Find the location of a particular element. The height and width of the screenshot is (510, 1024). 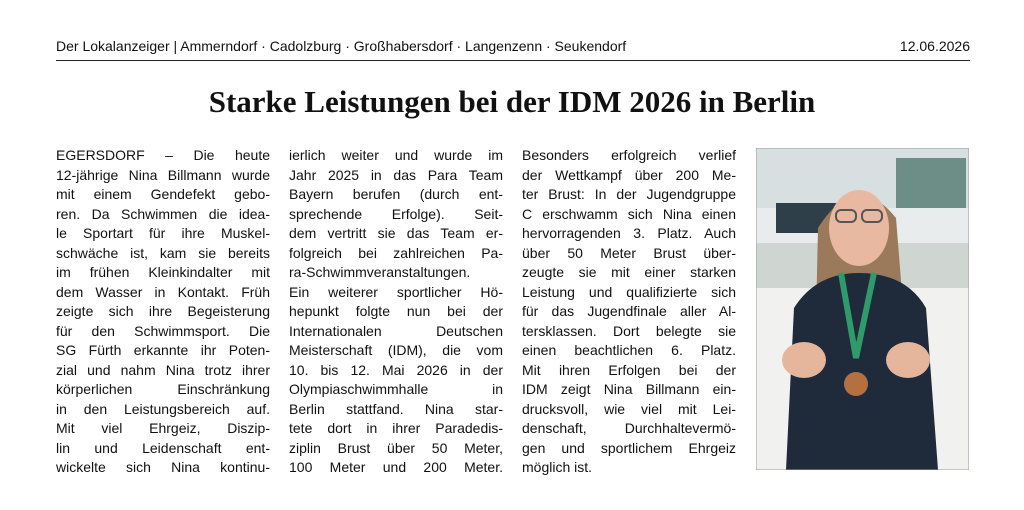

text-line: ra-Schwimmveranstaltungen. is located at coordinates (380, 272).